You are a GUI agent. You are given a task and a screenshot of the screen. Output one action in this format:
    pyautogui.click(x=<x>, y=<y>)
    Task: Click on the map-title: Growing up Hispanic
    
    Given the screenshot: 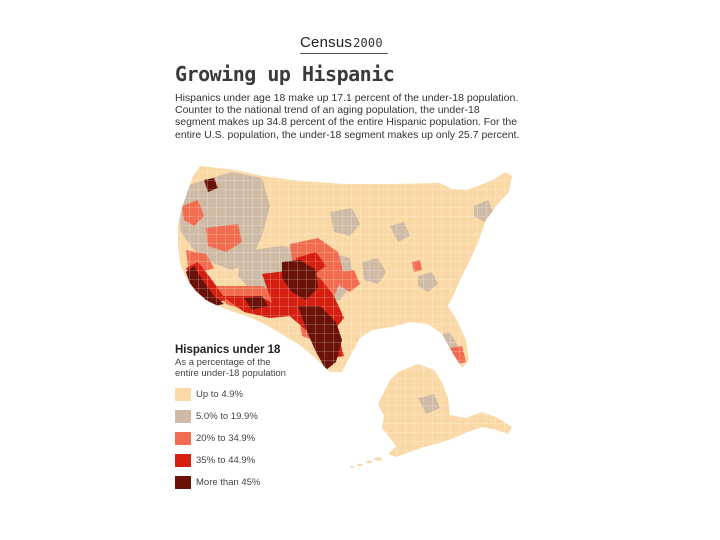 What is the action you would take?
    pyautogui.click(x=285, y=74)
    